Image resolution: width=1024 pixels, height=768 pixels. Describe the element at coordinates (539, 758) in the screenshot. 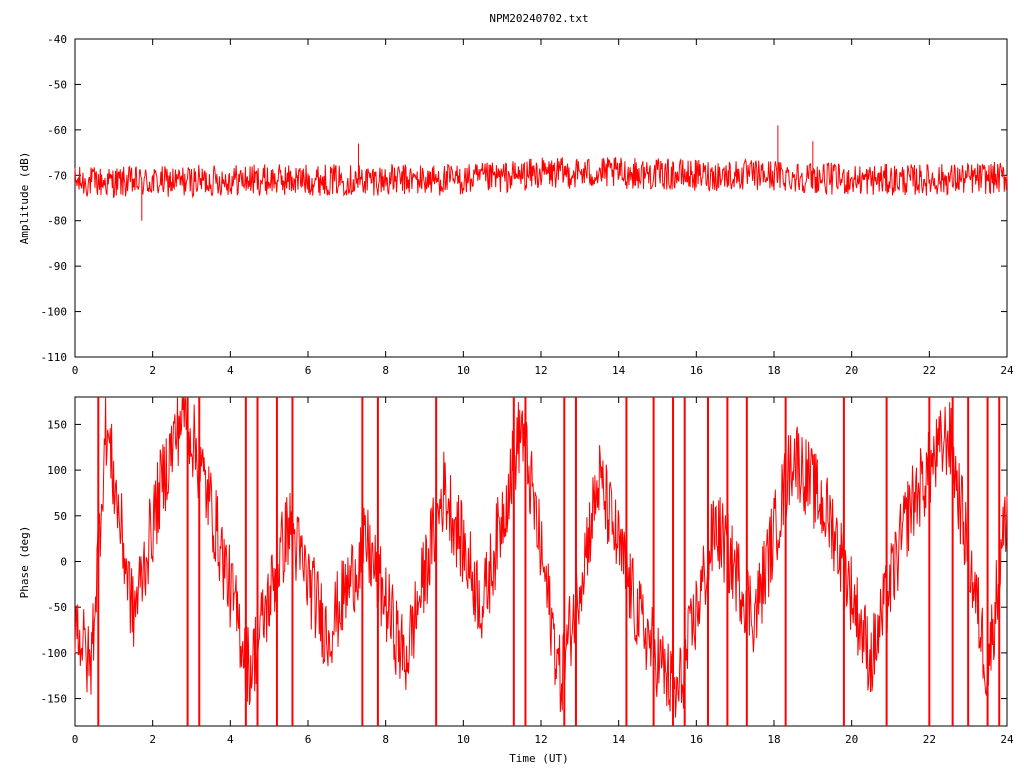

I see `time-axis-label: Time (UT)` at that location.